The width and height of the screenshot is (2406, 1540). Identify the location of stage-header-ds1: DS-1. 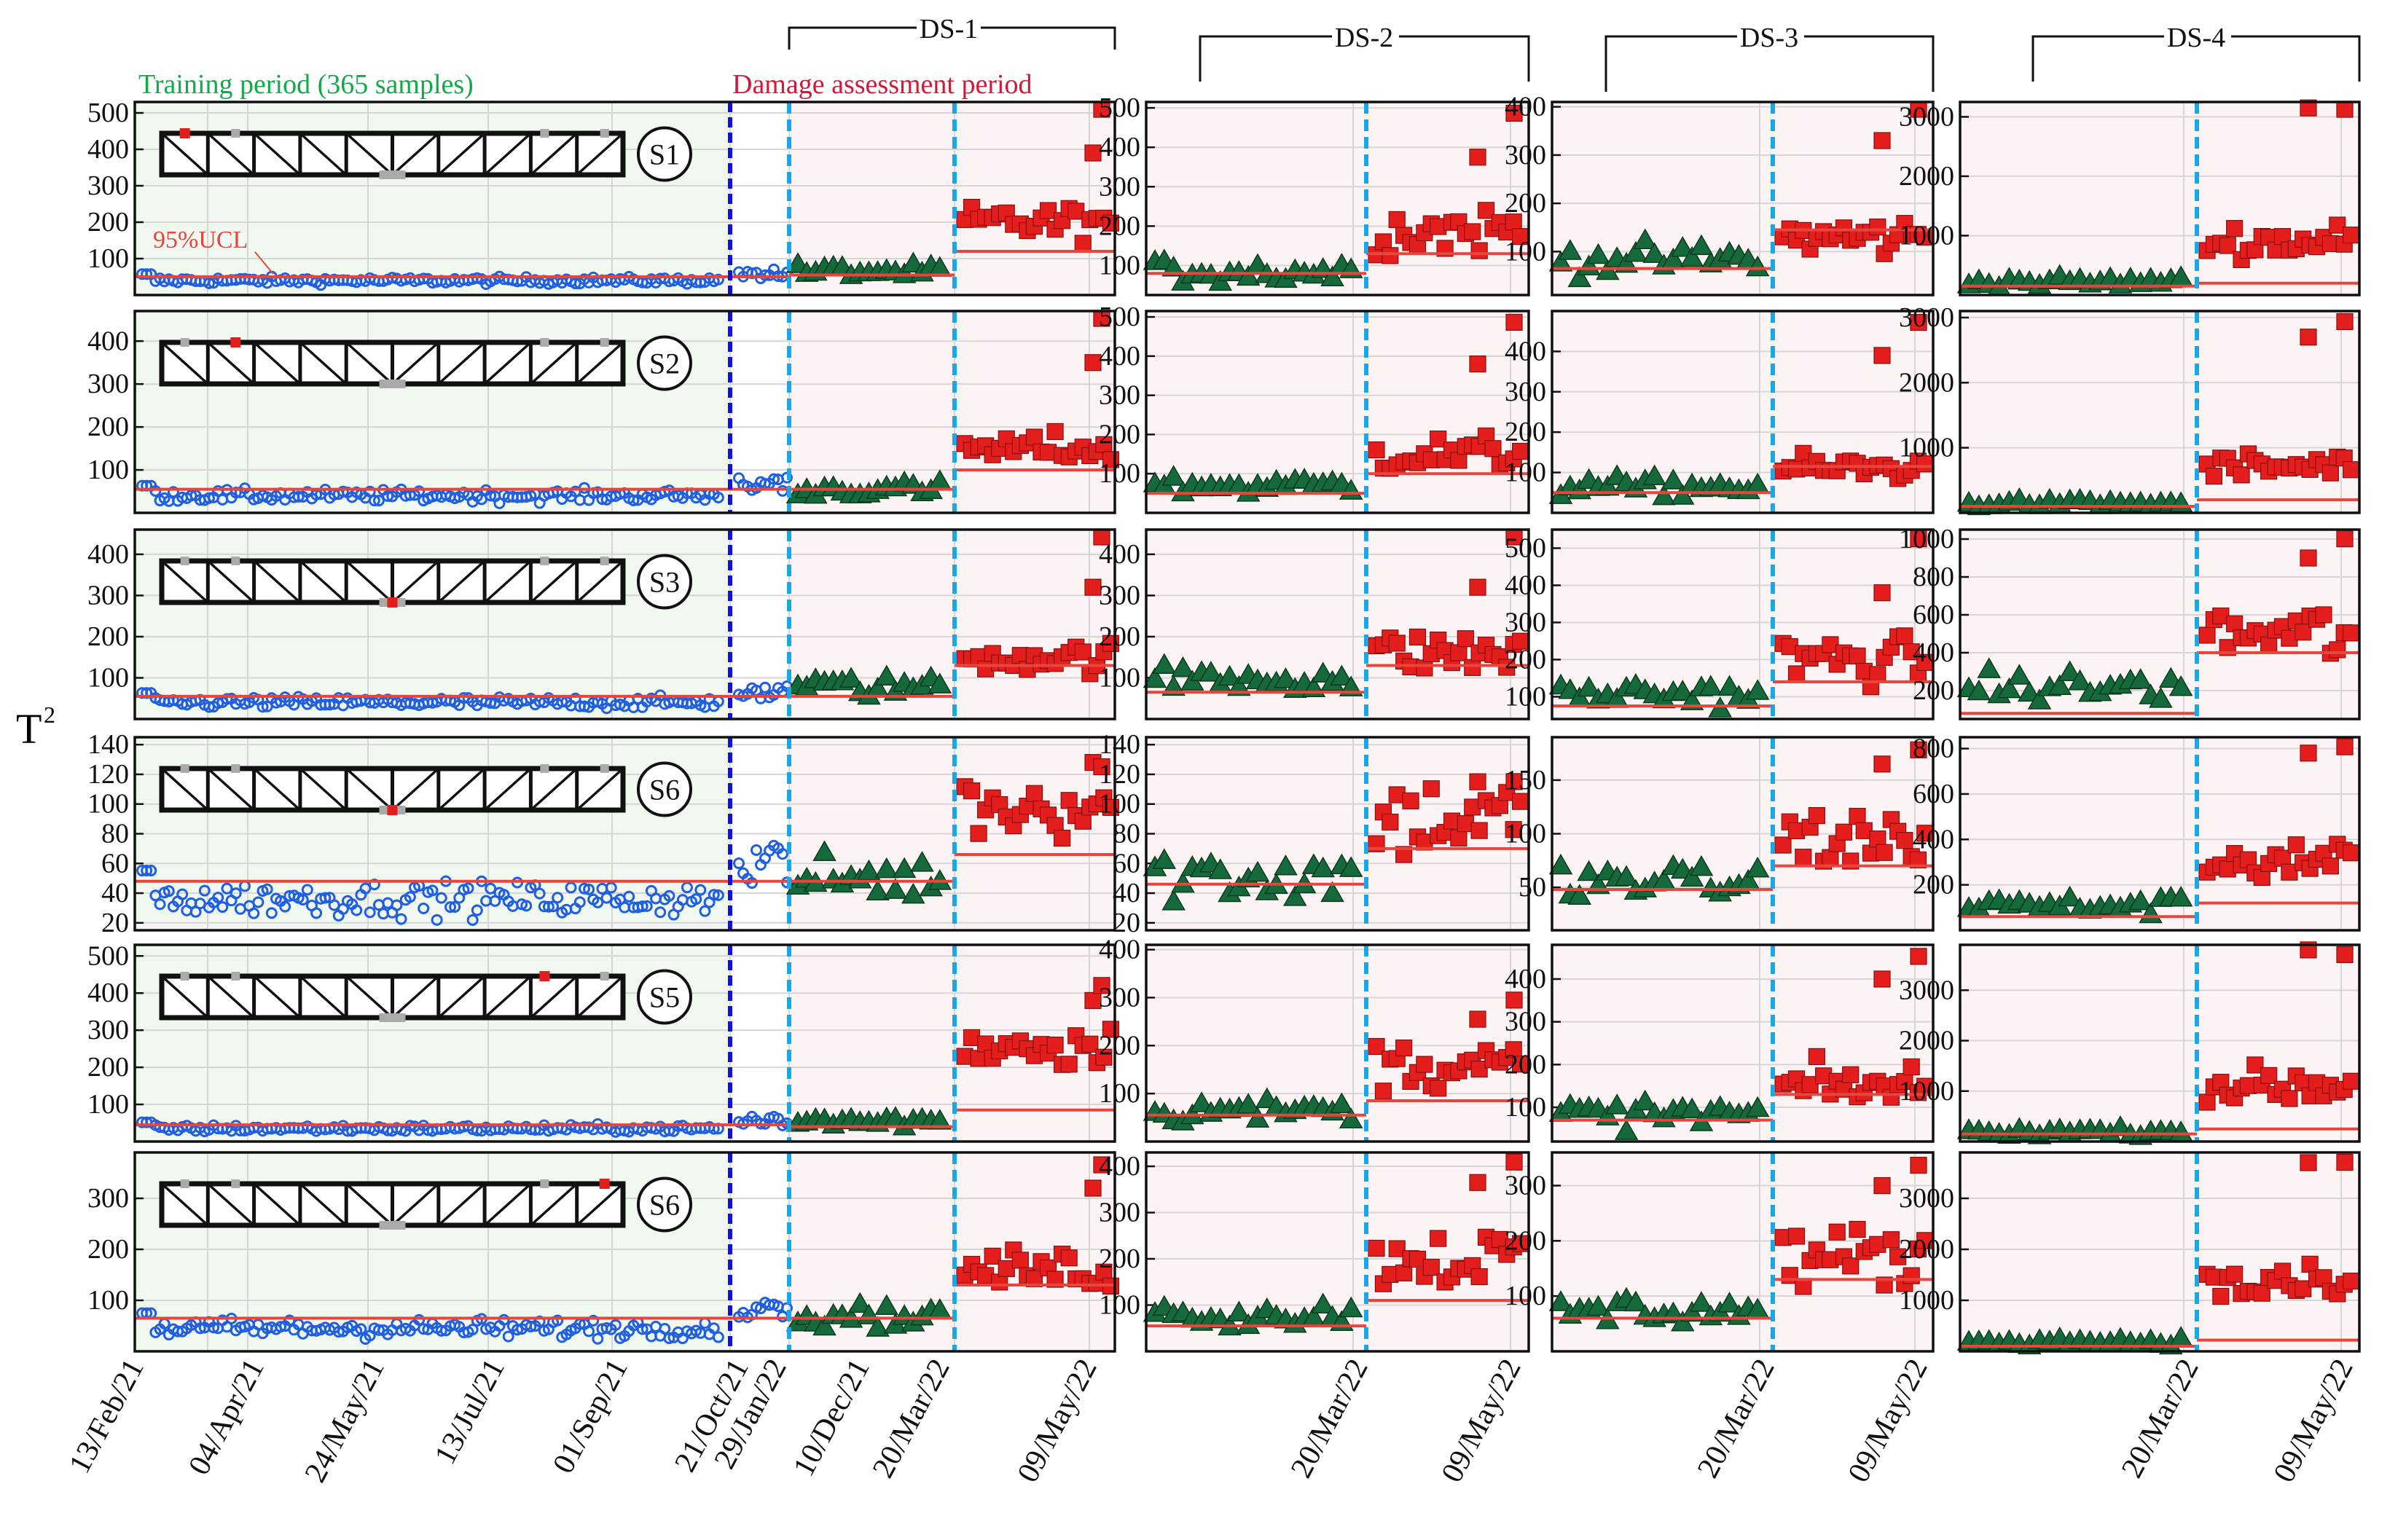
(952, 31).